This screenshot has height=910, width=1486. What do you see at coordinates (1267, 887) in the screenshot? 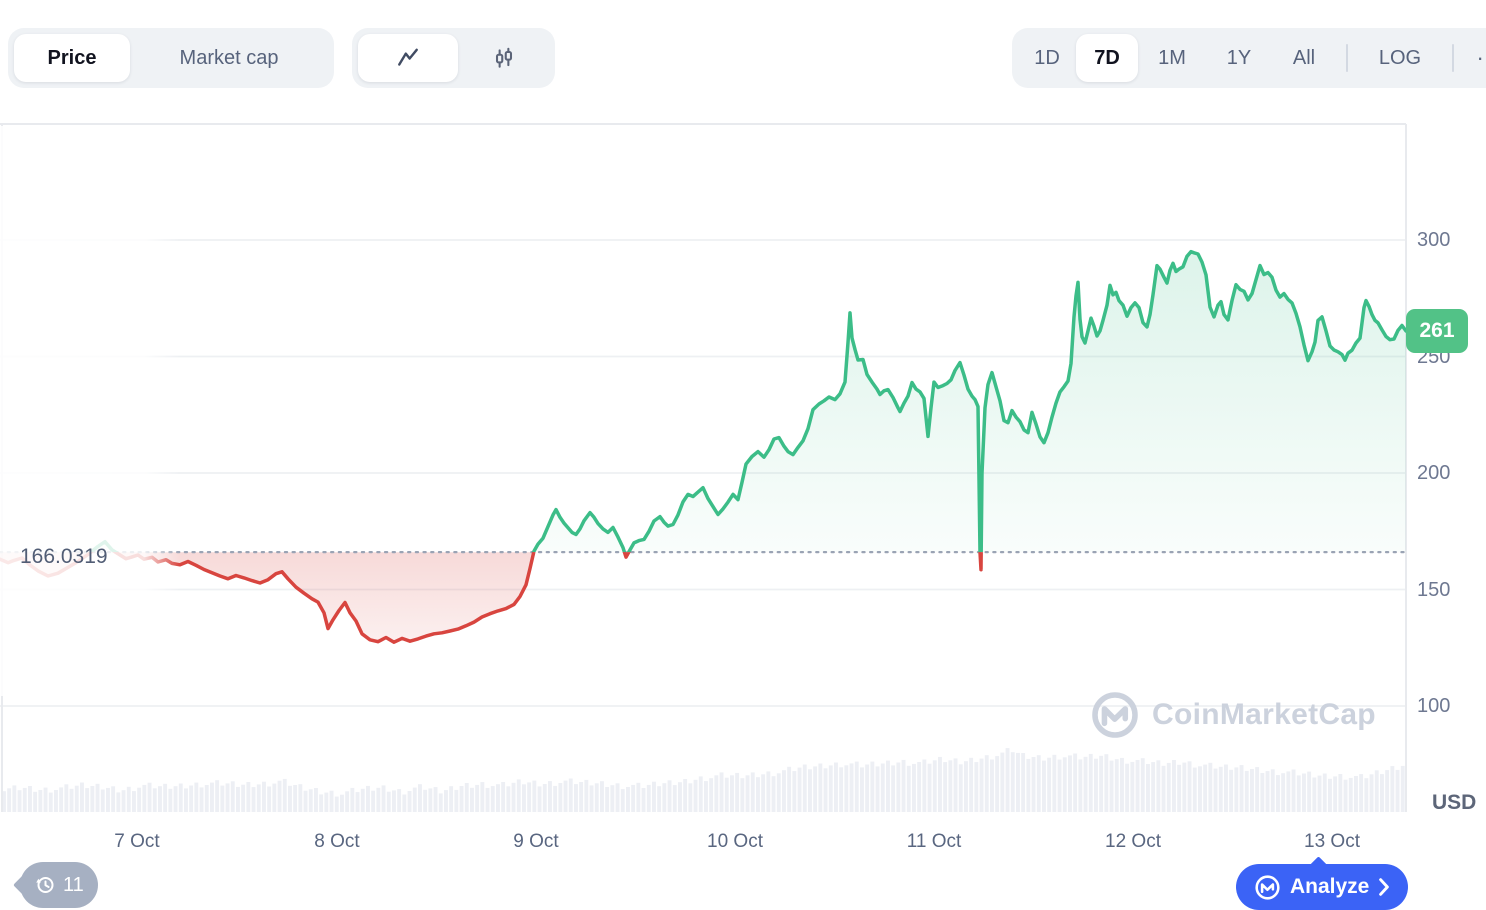
I see `coinmarketcap-logo-icon` at bounding box center [1267, 887].